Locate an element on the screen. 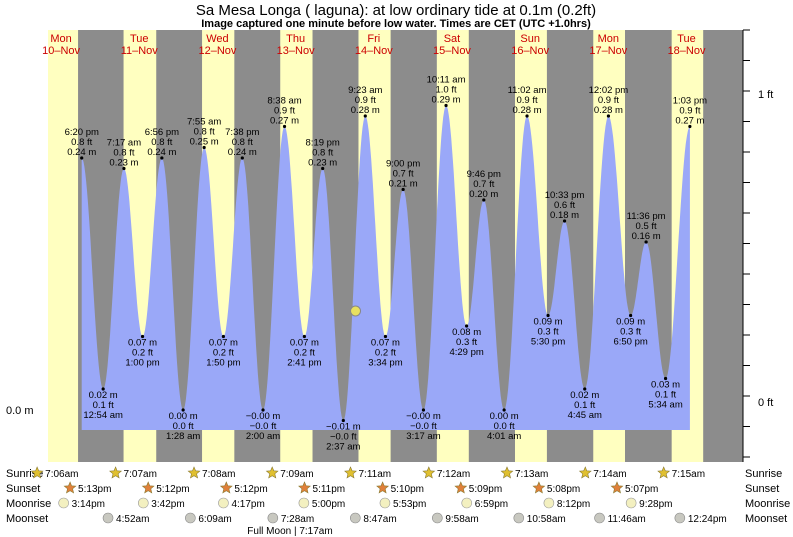 This screenshot has width=793, height=537. day-date: 11–Nov is located at coordinates (140, 51).